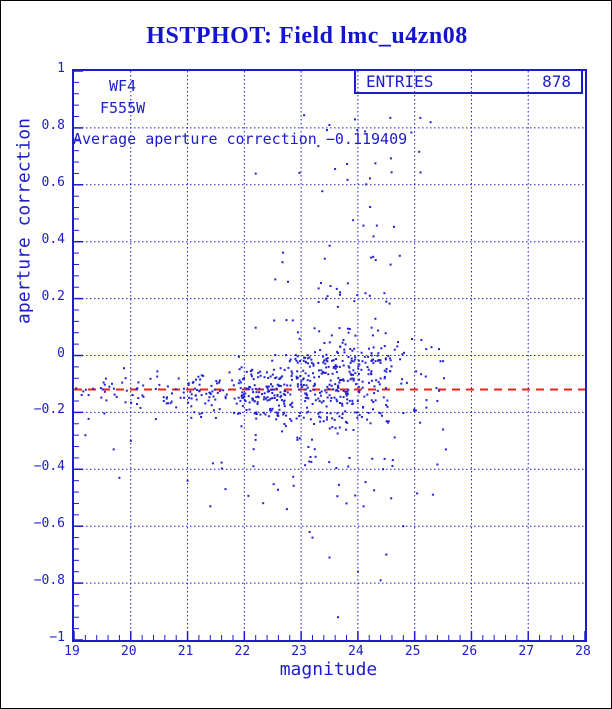  What do you see at coordinates (299, 651) in the screenshot?
I see `x-tick-label: 23` at bounding box center [299, 651].